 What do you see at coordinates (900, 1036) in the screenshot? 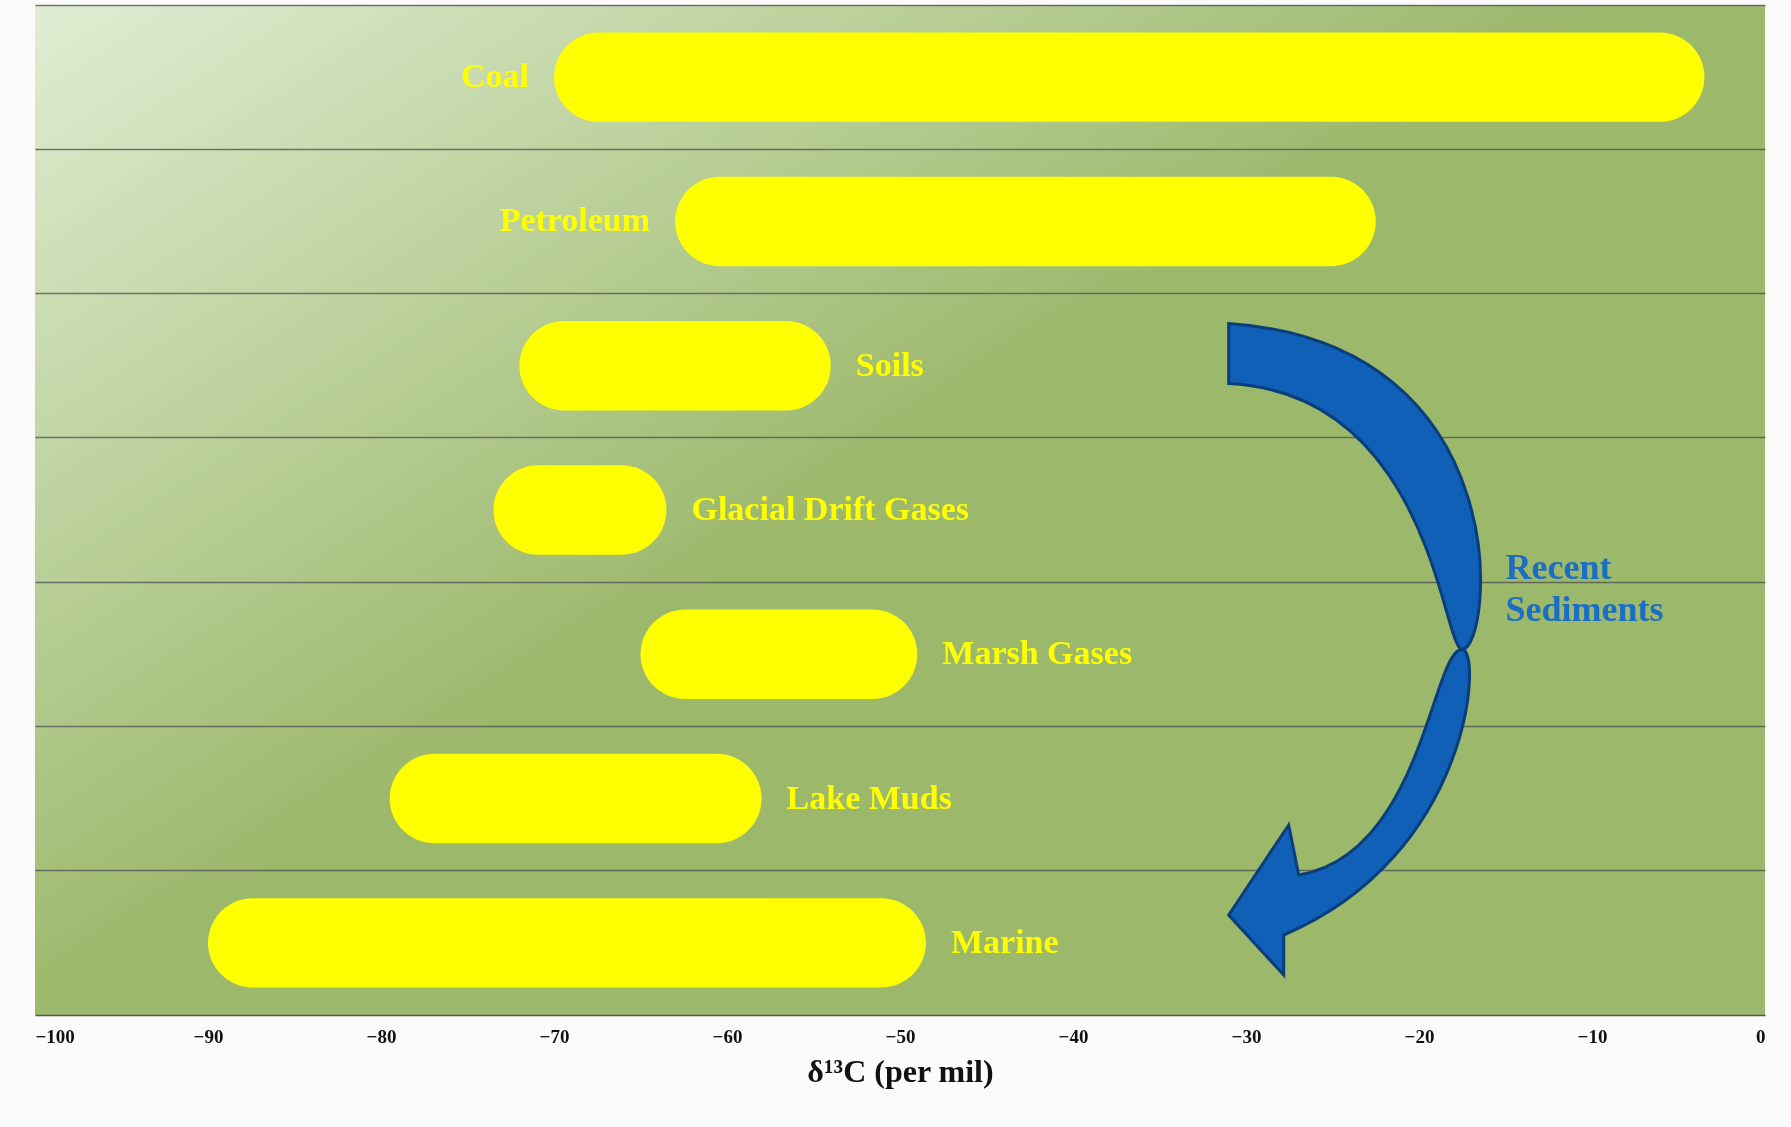
I see `x-tick-label: −50` at bounding box center [900, 1036].